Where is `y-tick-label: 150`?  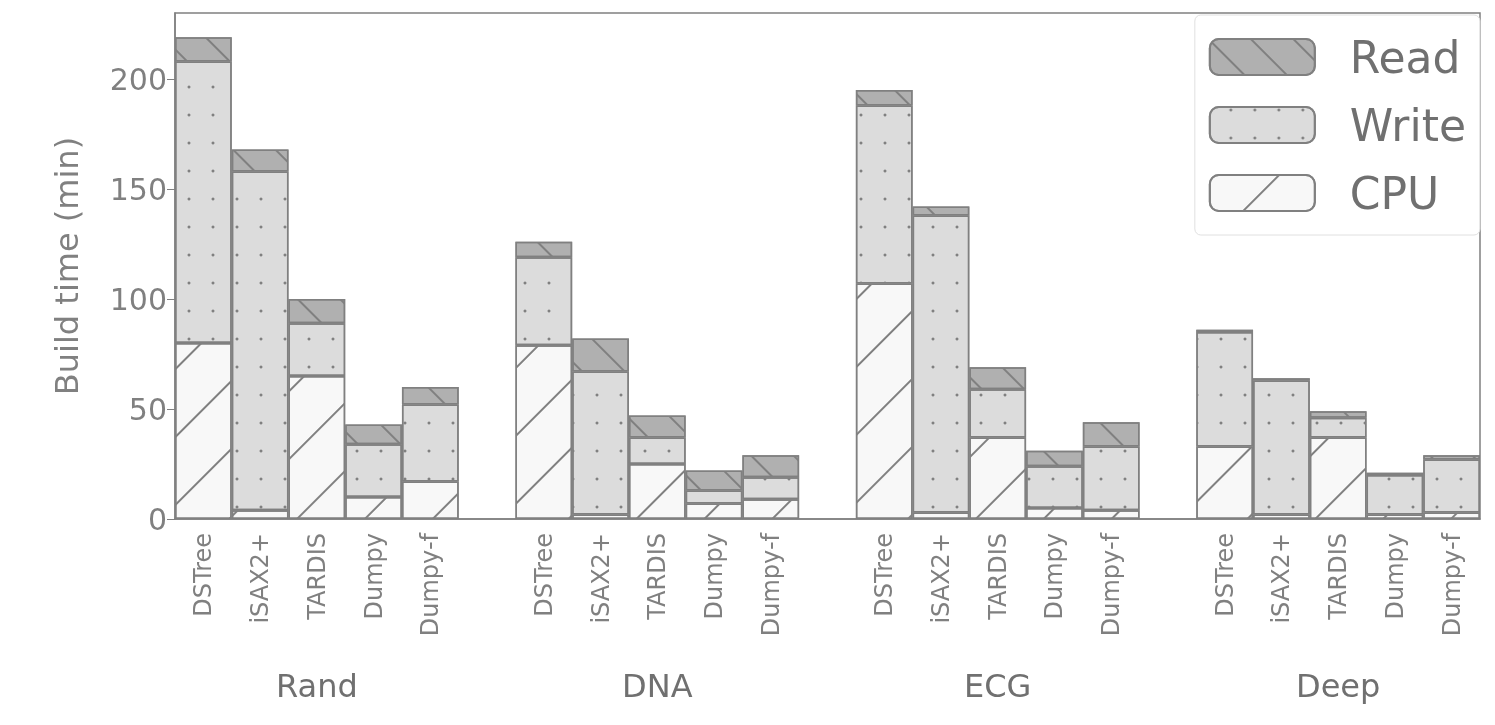
y-tick-label: 150 is located at coordinates (138, 189).